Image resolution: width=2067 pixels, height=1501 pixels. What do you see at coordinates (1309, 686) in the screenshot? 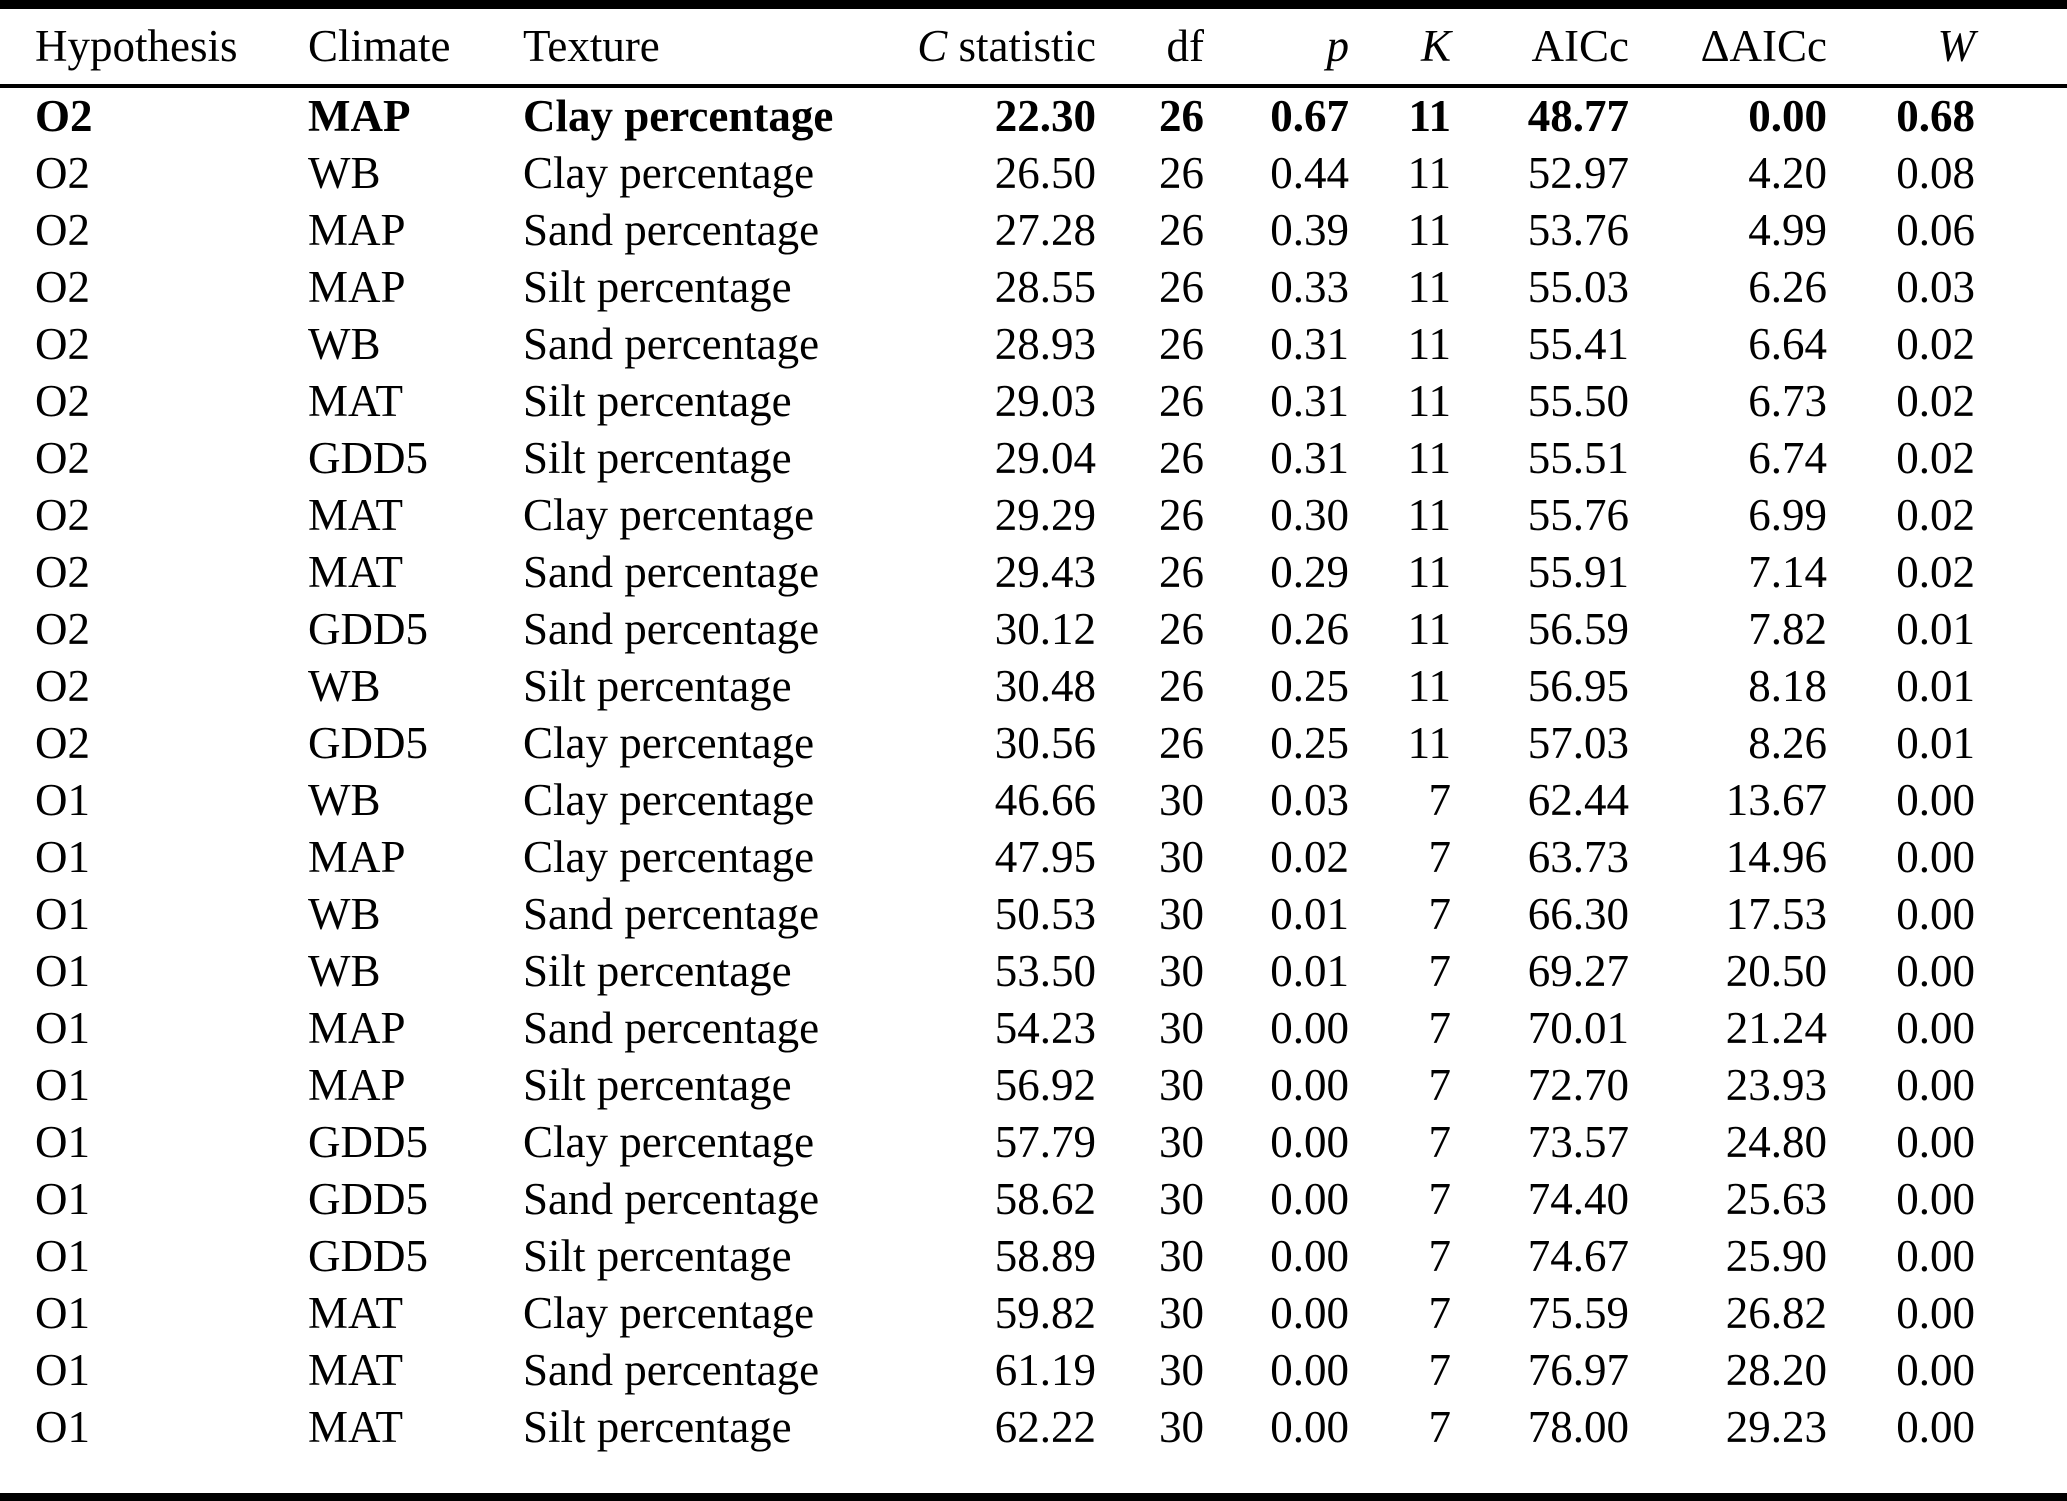
I see `cell-p: 0.25` at bounding box center [1309, 686].